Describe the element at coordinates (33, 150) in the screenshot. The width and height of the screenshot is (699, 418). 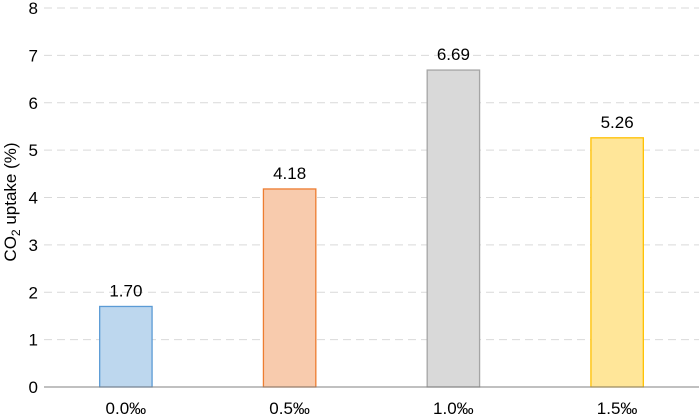
I see `y-tick-label: 5` at that location.